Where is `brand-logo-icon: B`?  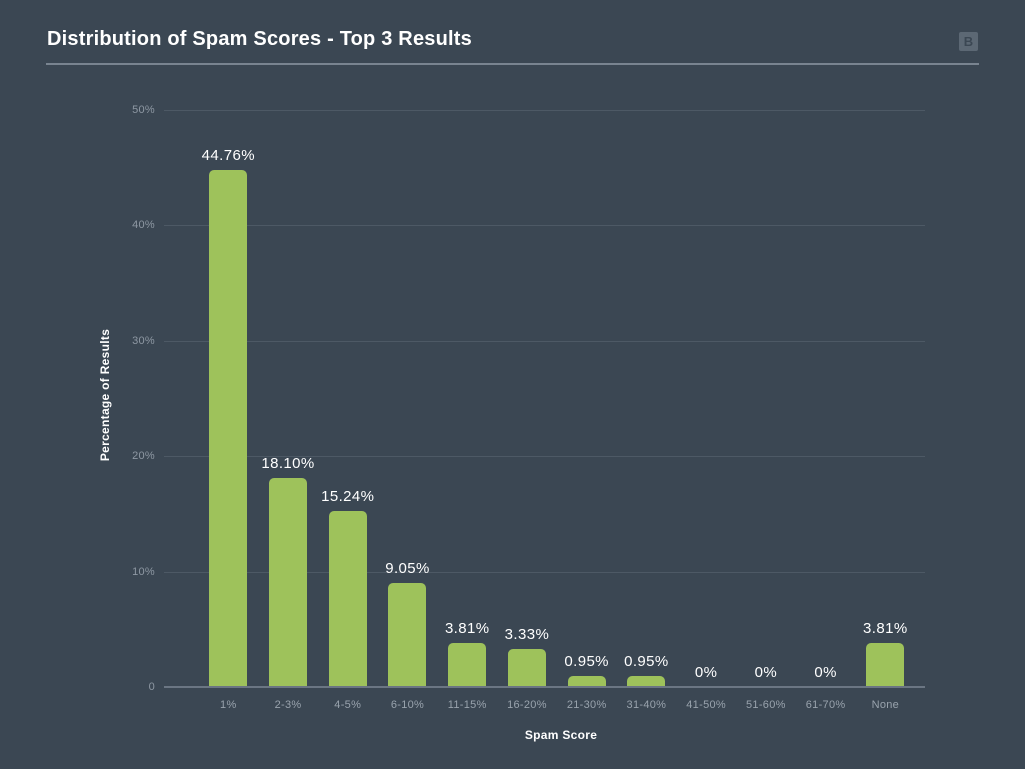 brand-logo-icon: B is located at coordinates (968, 41).